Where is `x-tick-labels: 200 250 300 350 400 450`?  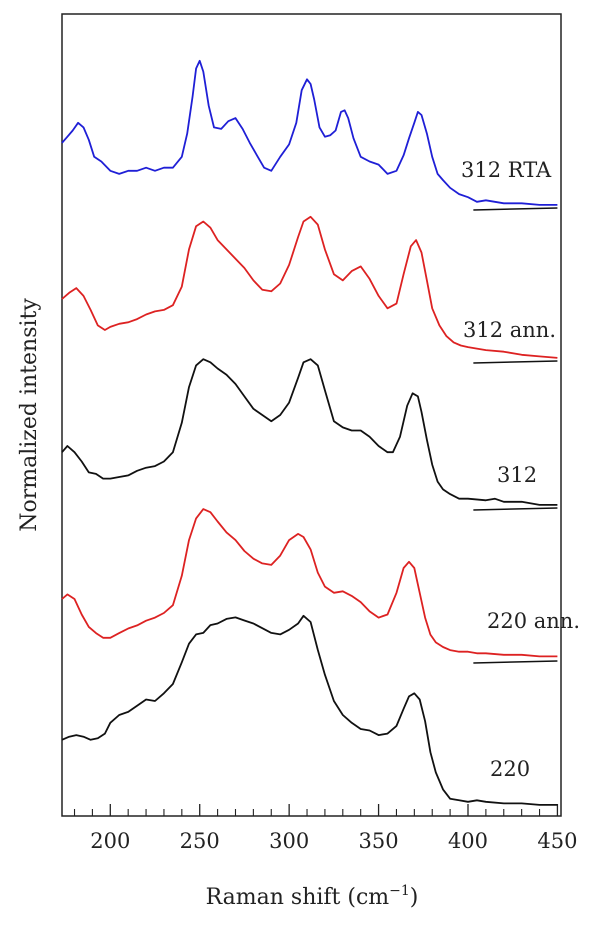
x-tick-labels: 200 250 300 350 400 450 is located at coordinates (333, 841).